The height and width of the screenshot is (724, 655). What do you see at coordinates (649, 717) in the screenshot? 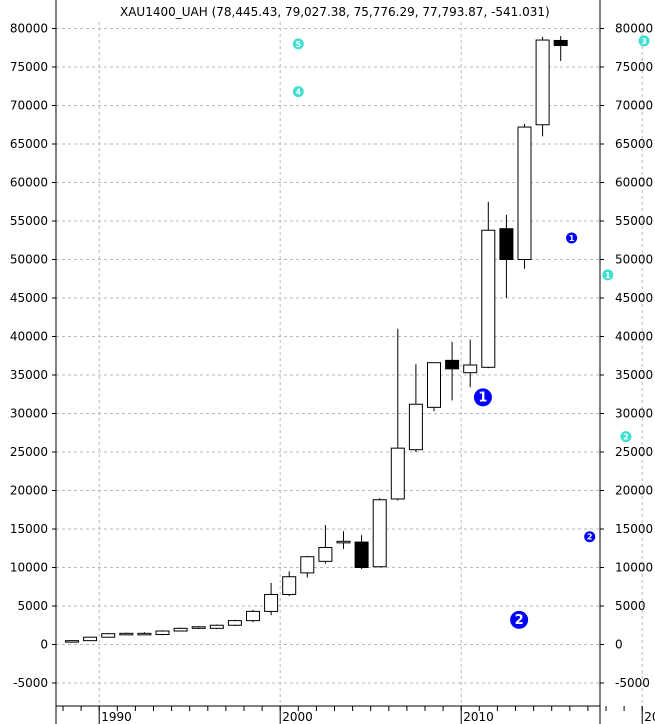
I see `x-tick-label: 2020` at bounding box center [649, 717].